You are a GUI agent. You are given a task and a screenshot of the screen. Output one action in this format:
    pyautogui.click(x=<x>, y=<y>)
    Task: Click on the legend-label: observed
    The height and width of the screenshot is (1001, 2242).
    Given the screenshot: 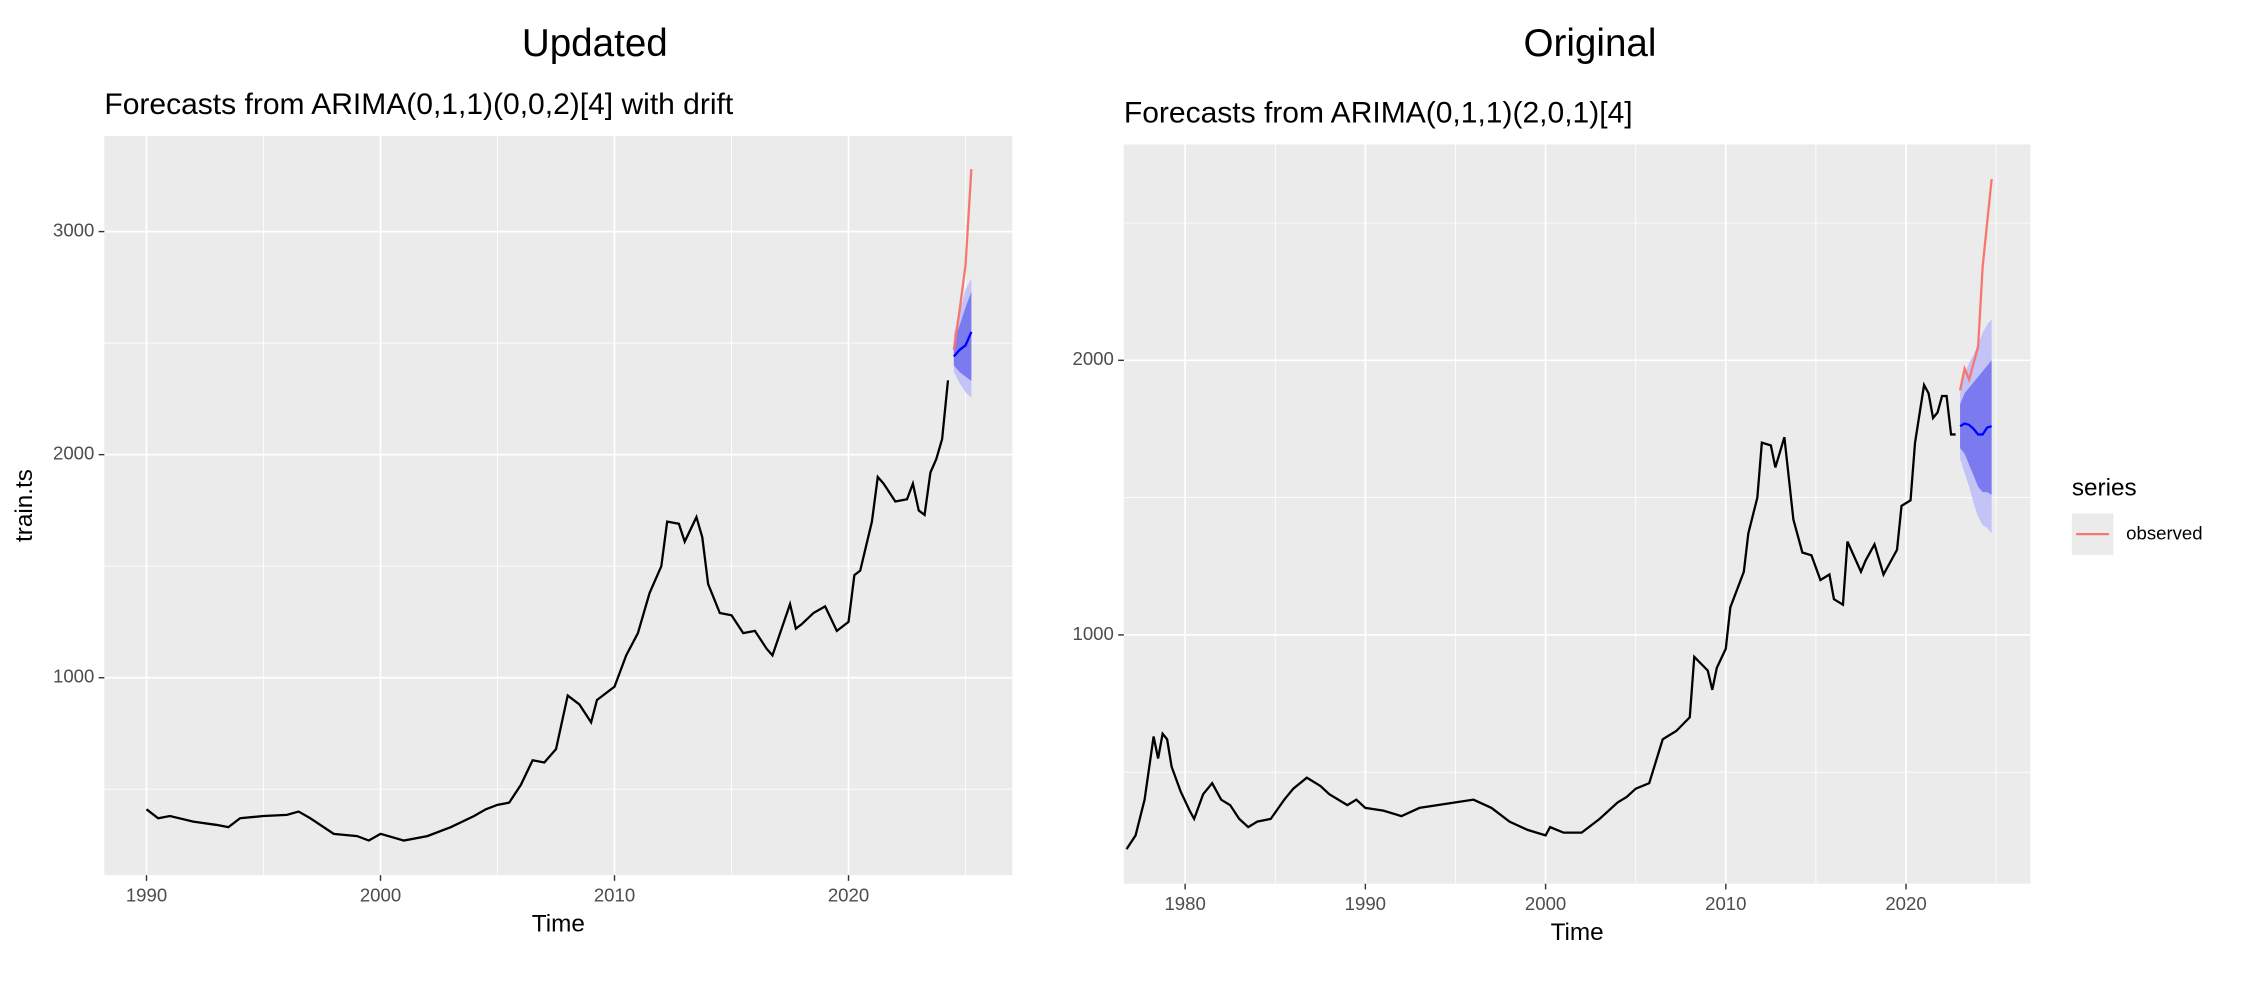 What is the action you would take?
    pyautogui.click(x=2164, y=533)
    